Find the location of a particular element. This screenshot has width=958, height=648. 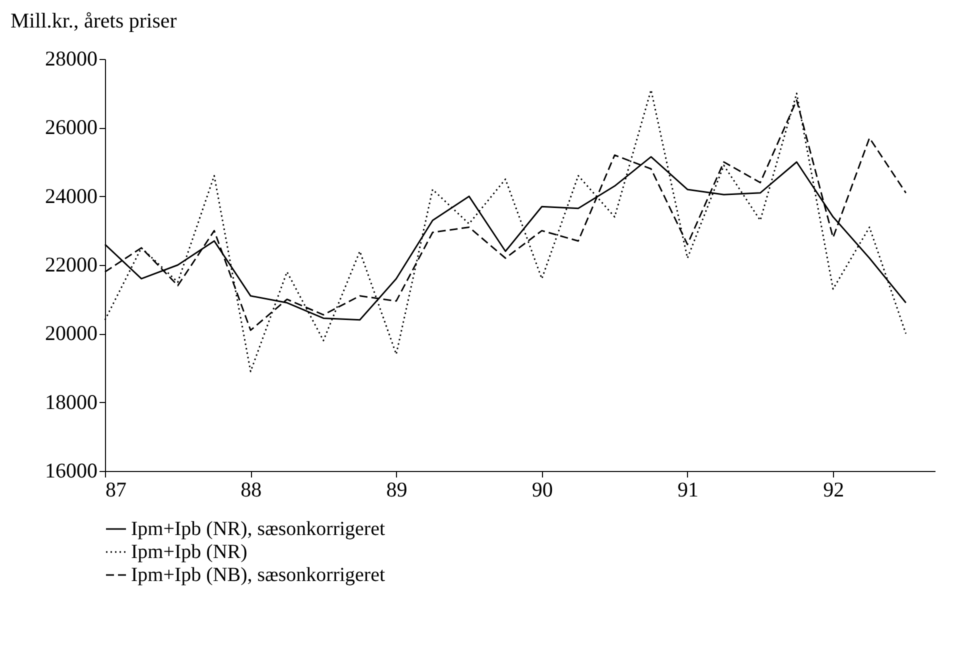

x-tick-label: 88 is located at coordinates (251, 490).